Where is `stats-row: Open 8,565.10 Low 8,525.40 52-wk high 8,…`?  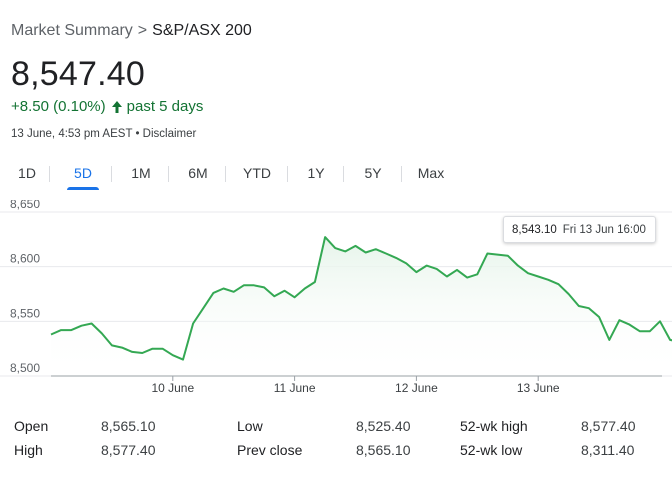 stats-row: Open 8,565.10 Low 8,525.40 52-wk high 8,… is located at coordinates (336, 428).